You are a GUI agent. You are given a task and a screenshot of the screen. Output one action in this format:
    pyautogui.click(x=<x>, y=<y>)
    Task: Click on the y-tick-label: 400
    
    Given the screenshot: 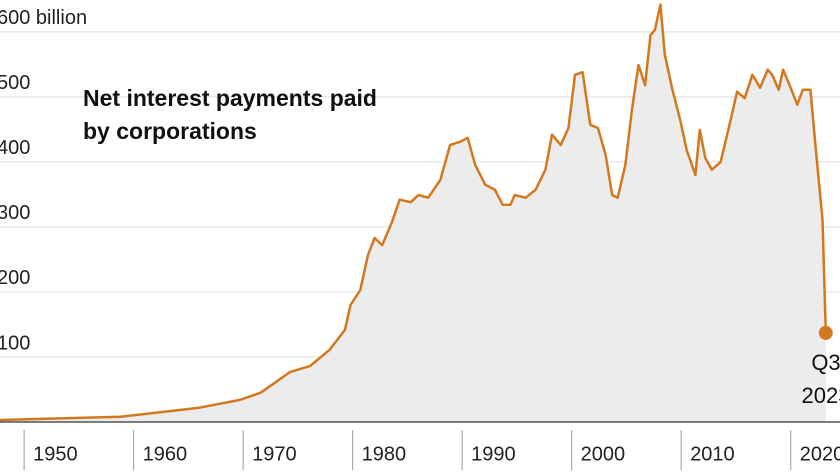 What is the action you would take?
    pyautogui.click(x=15, y=148)
    